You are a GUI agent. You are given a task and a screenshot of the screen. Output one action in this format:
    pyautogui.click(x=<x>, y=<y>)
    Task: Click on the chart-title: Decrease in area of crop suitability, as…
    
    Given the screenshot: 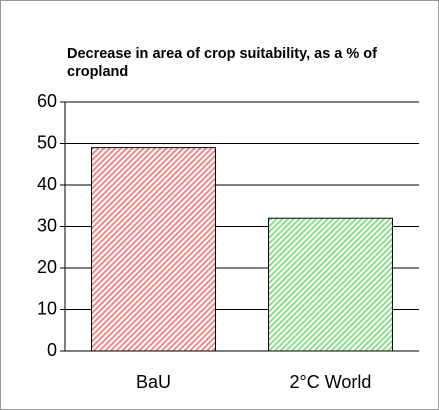 What is the action you would take?
    pyautogui.click(x=222, y=63)
    